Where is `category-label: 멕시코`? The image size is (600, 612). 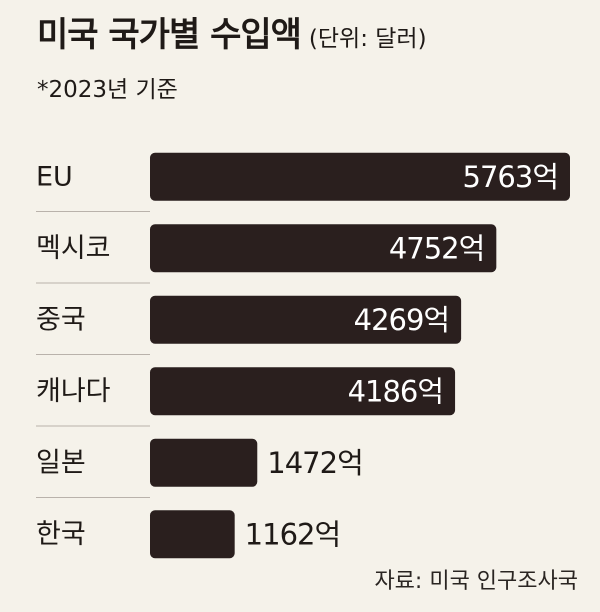 category-label: 멕시코 is located at coordinates (73, 248).